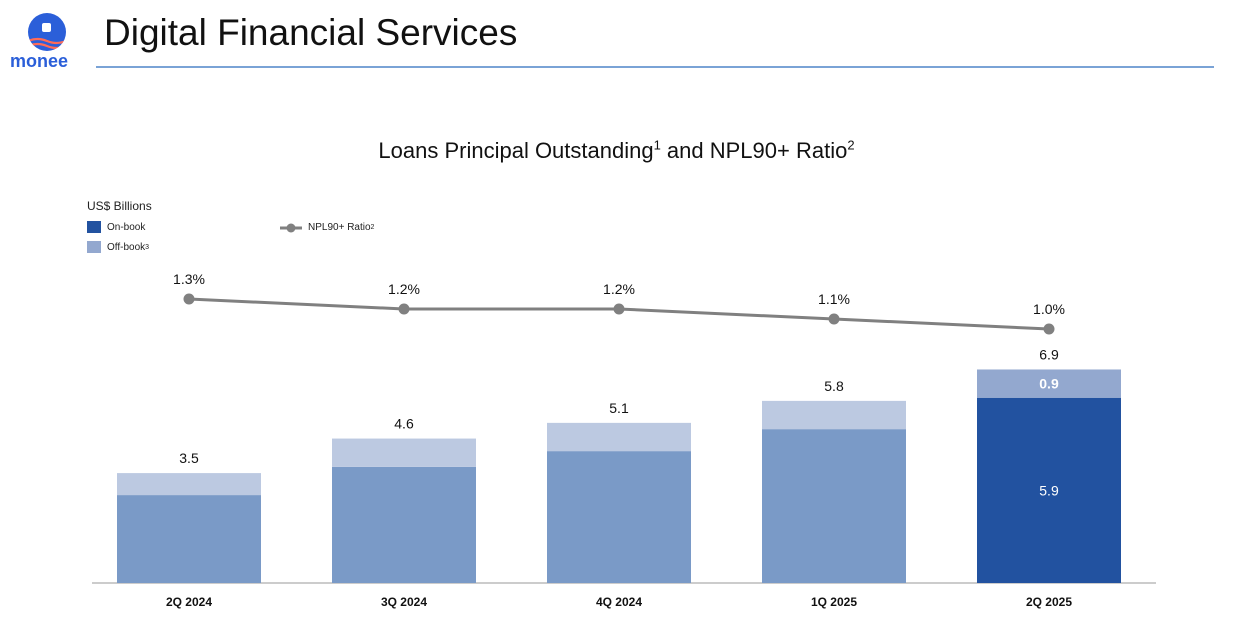 The image size is (1233, 625). I want to click on bar-total-label: 3.5, so click(189, 458).